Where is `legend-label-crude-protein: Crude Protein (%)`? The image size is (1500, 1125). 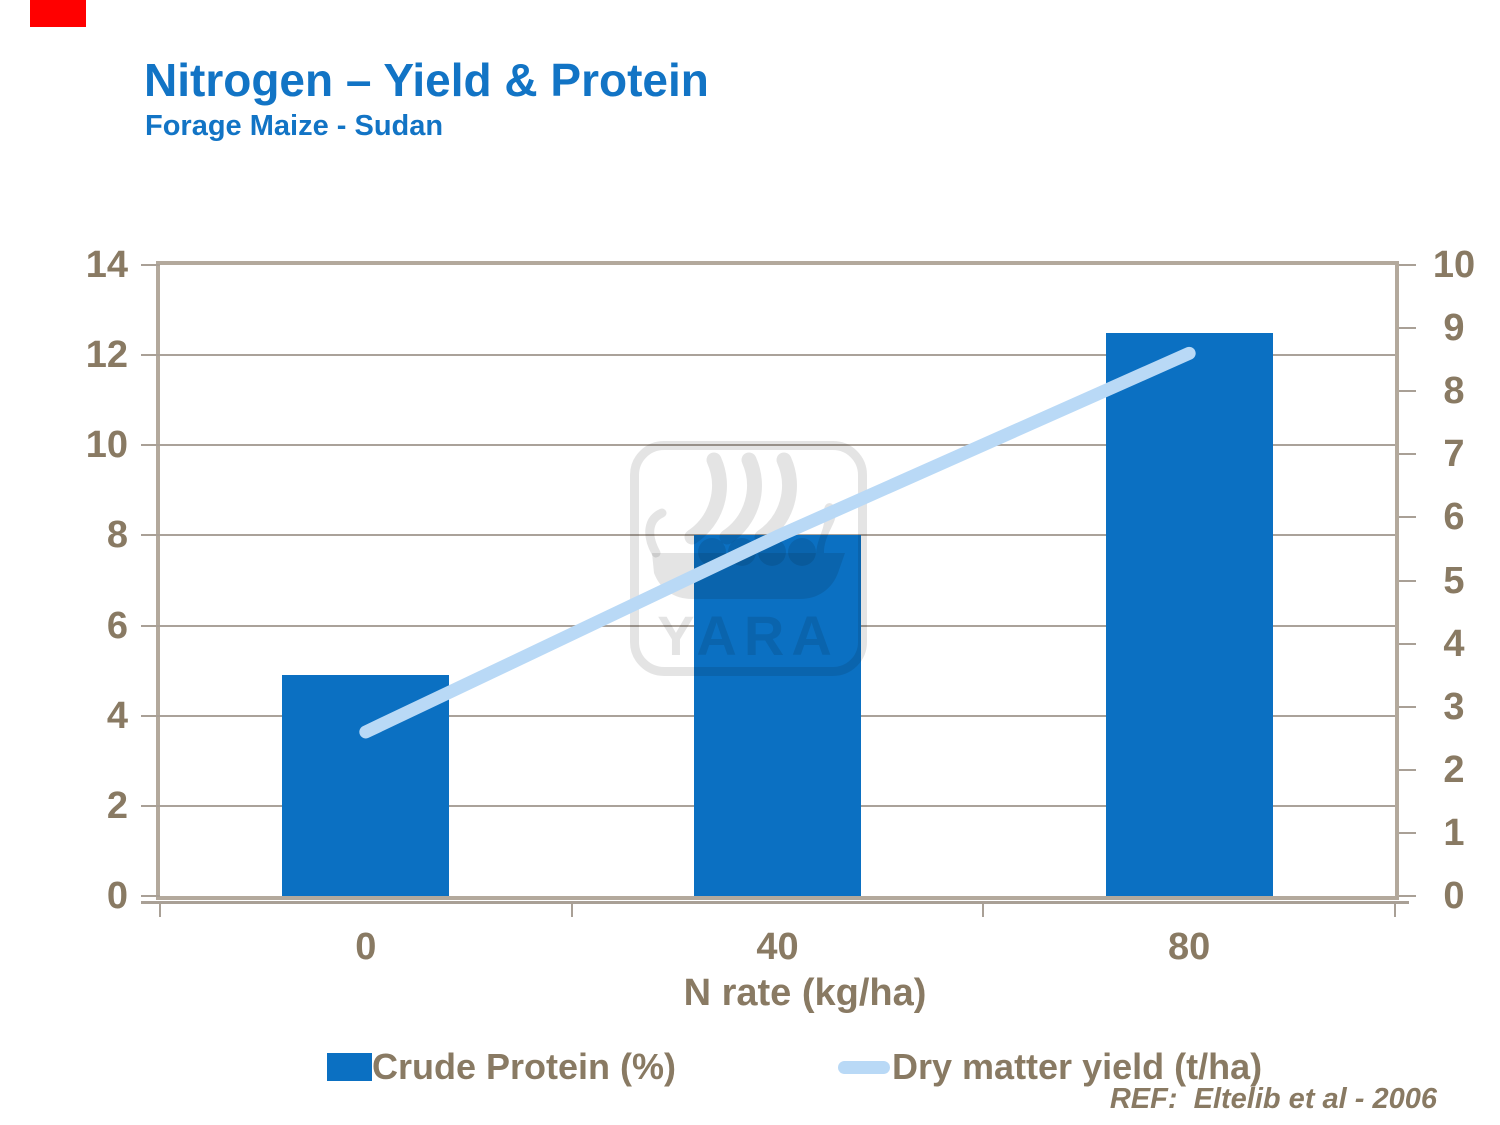 legend-label-crude-protein: Crude Protein (%) is located at coordinates (524, 1066).